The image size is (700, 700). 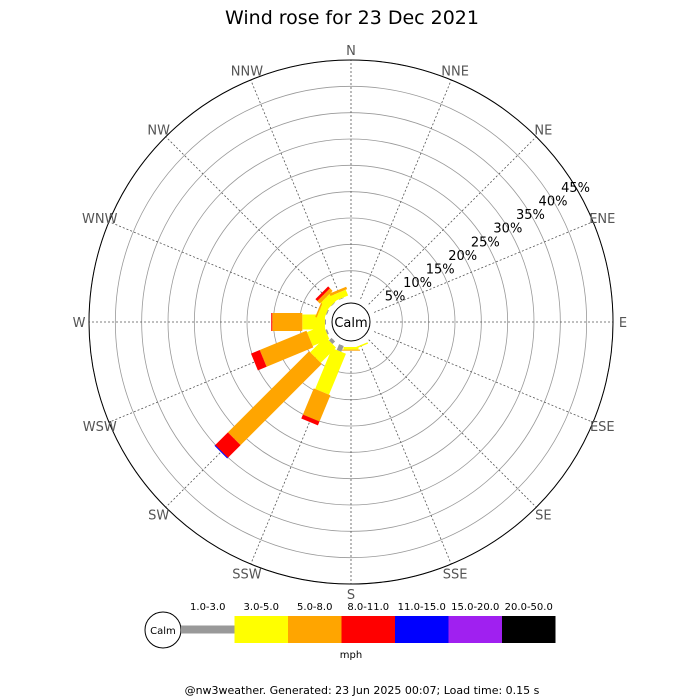 I want to click on radial-tick-label: 5%, so click(x=395, y=297).